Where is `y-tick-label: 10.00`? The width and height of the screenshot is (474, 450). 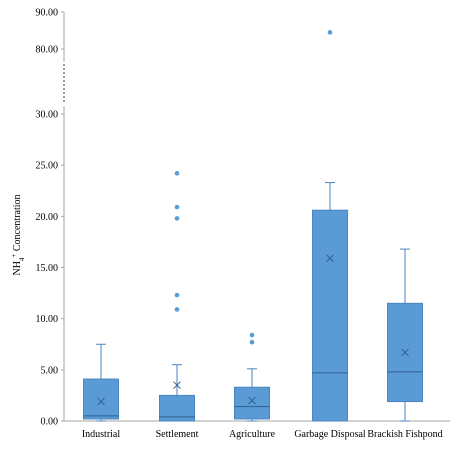
y-tick-label: 10.00 is located at coordinates (47, 319).